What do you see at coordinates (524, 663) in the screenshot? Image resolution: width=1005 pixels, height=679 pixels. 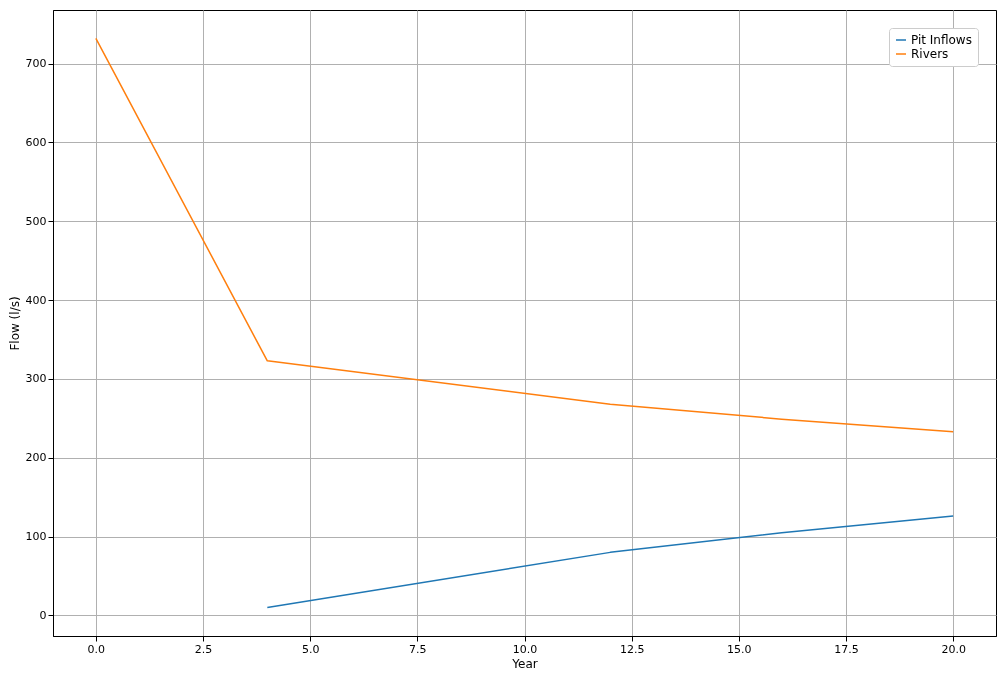 I see `x-axis-title: Year` at bounding box center [524, 663].